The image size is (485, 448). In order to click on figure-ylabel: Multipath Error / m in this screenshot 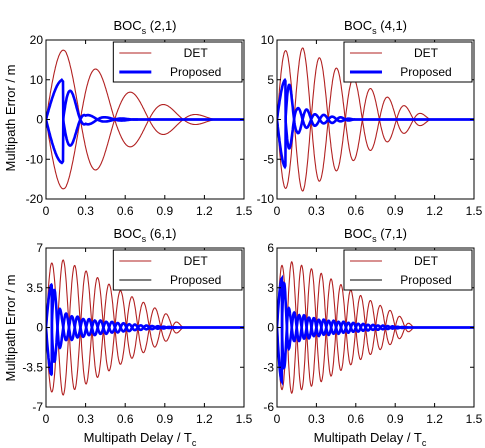, I will do `click(10, 118)`.